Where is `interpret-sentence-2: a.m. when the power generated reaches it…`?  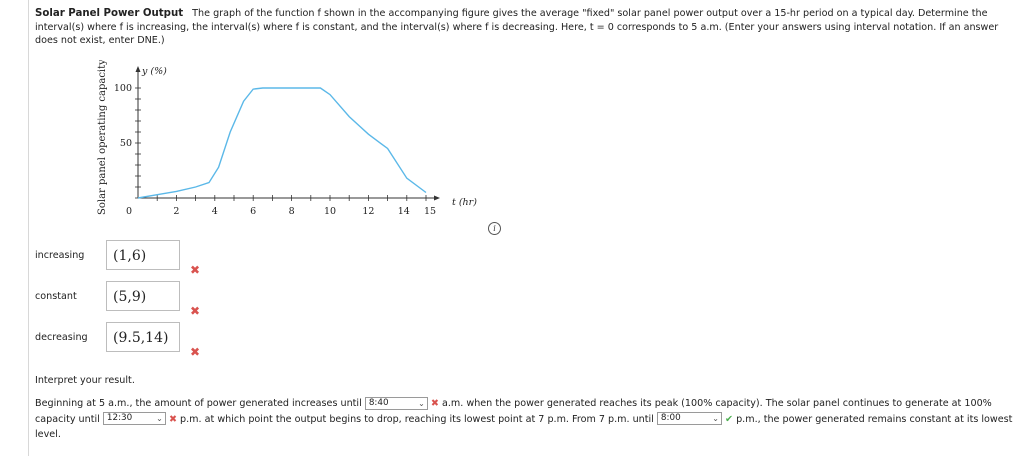 interpret-sentence-2: a.m. when the power generated reaches it… is located at coordinates (513, 411).